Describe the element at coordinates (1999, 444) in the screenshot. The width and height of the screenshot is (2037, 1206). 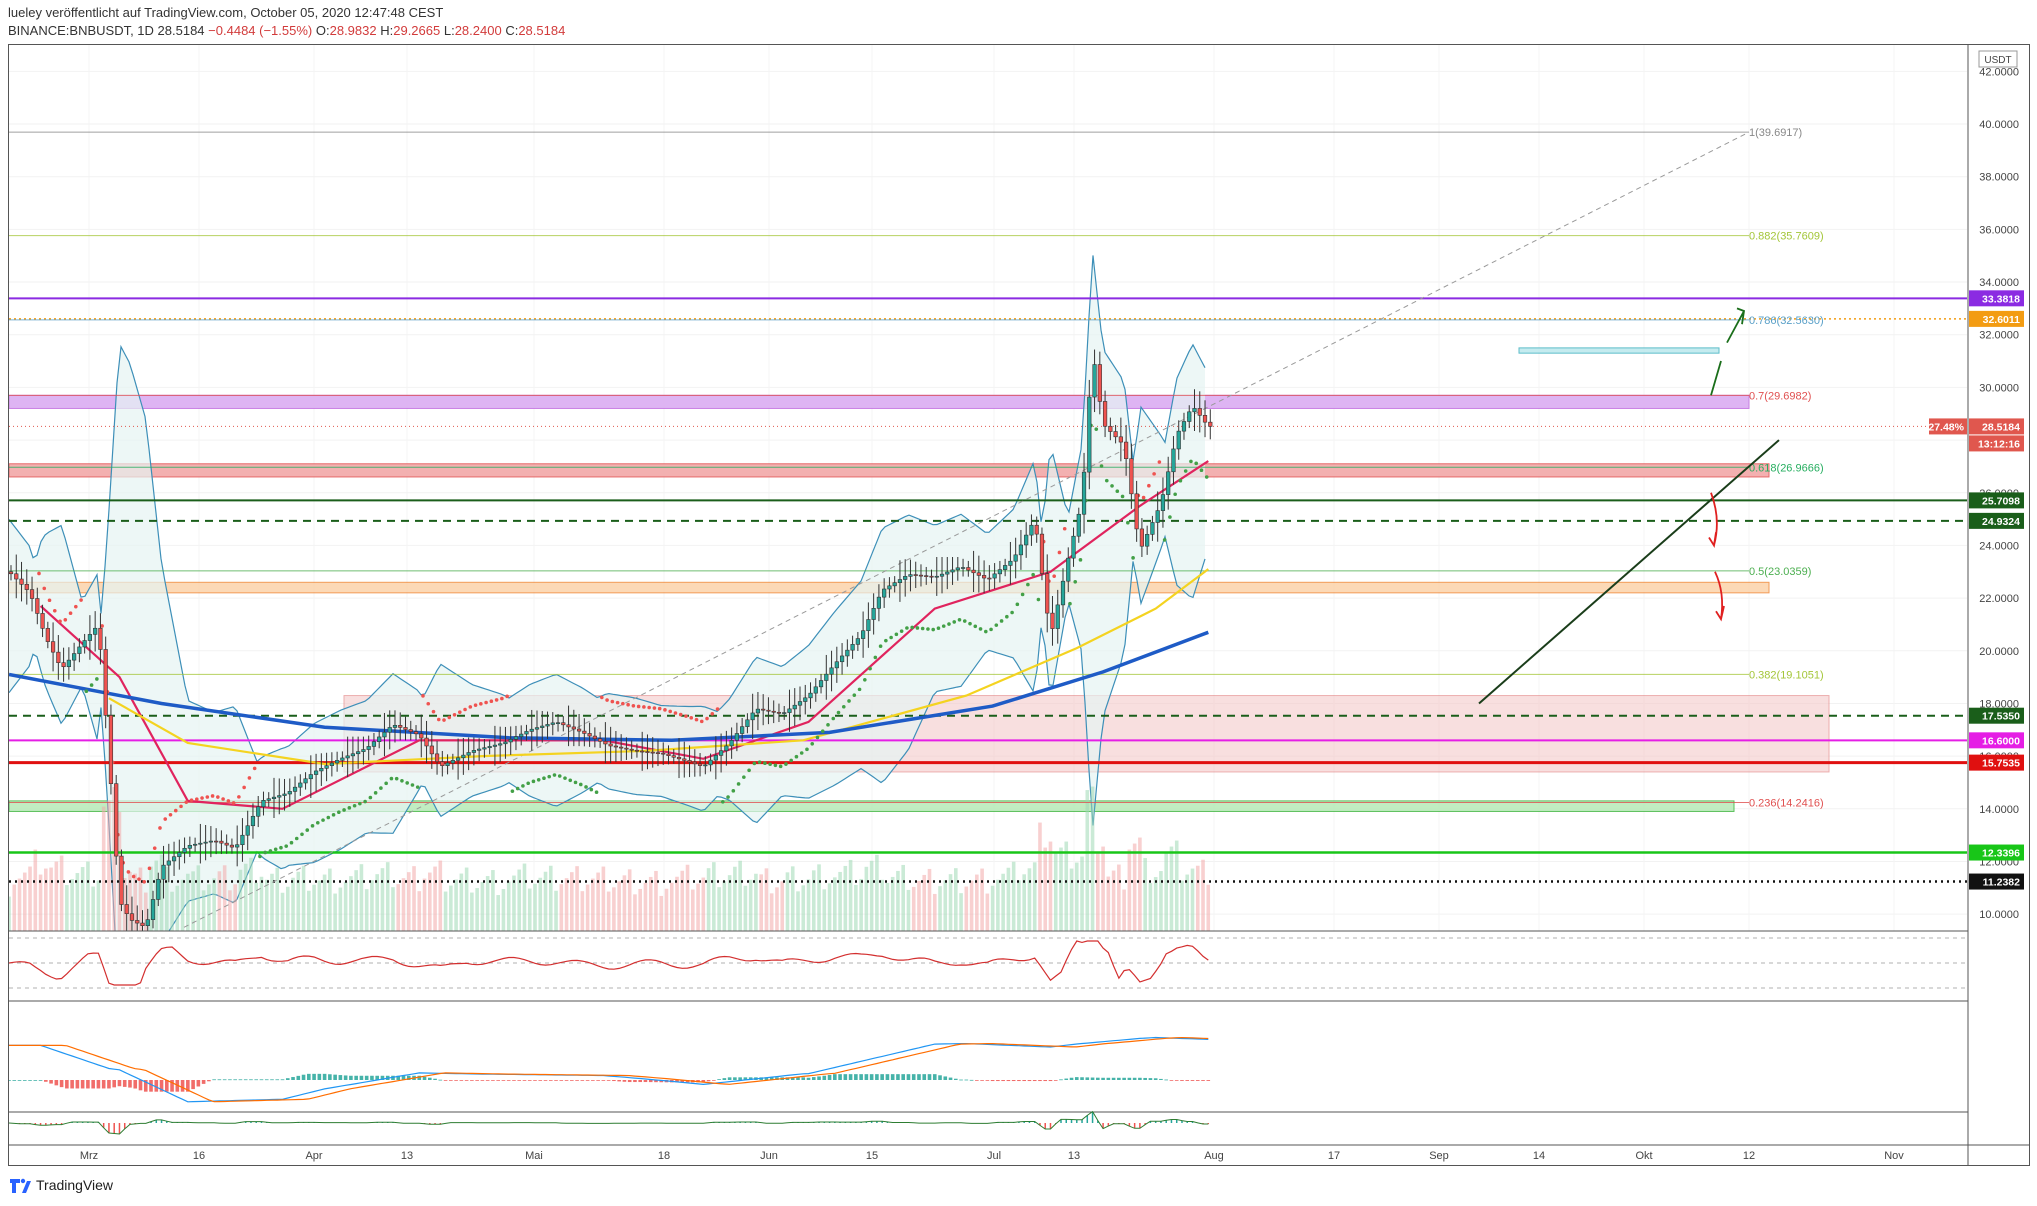
I see `countdown-label: 13:12:16` at that location.